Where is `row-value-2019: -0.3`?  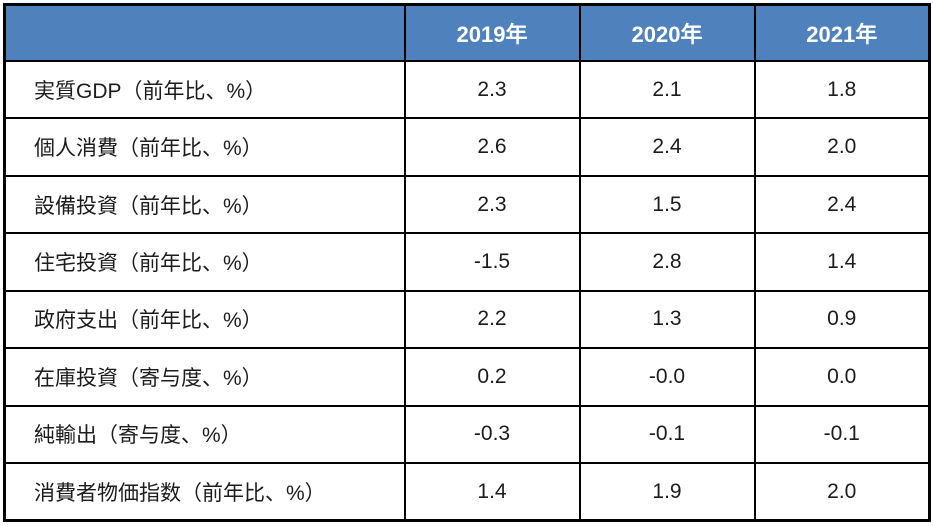
row-value-2019: -0.3 is located at coordinates (492, 434).